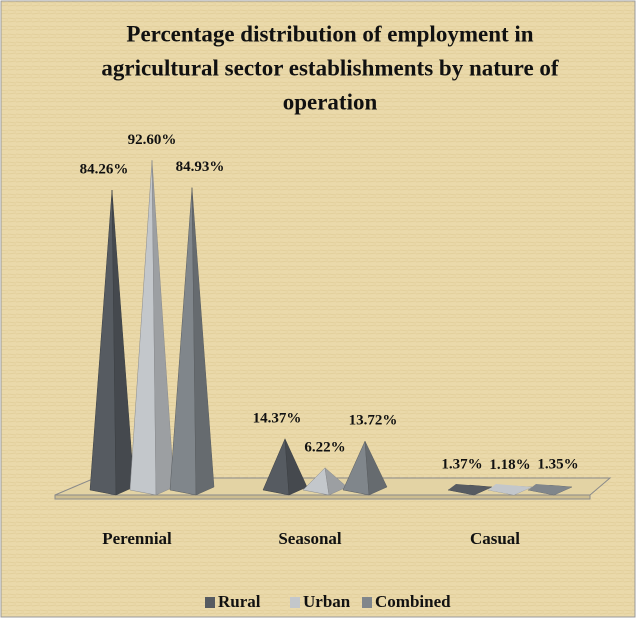  What do you see at coordinates (104, 169) in the screenshot?
I see `data-label: 84.26%` at bounding box center [104, 169].